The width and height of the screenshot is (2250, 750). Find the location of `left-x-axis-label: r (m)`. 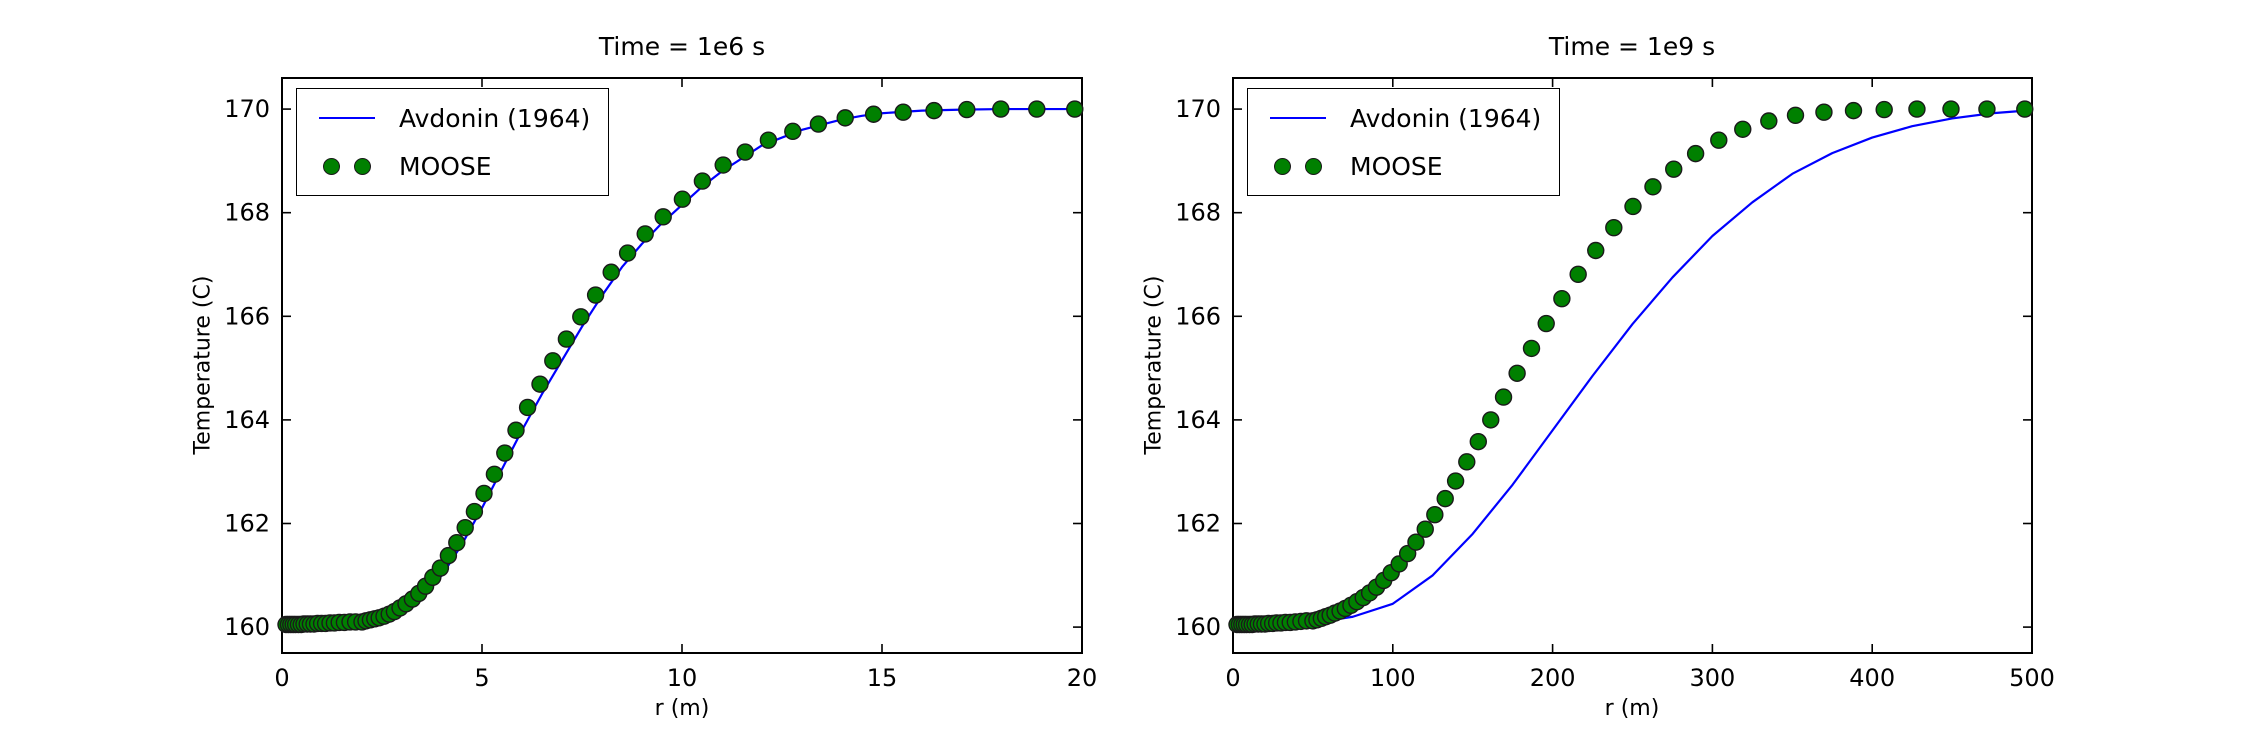

left-x-axis-label: r (m) is located at coordinates (682, 708).